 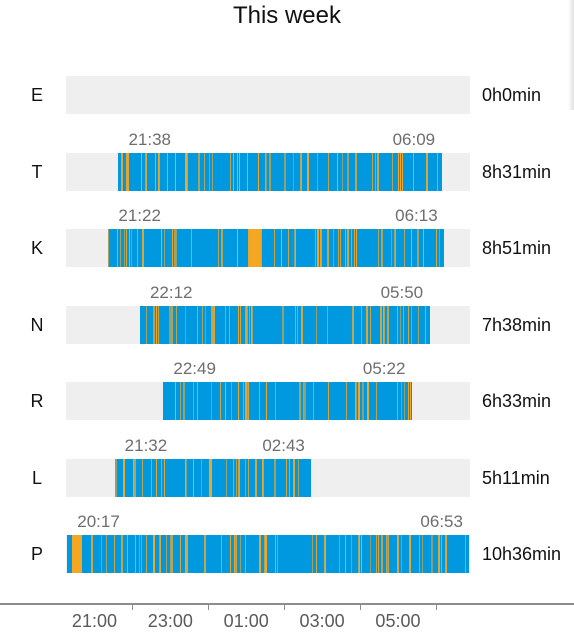 What do you see at coordinates (150, 139) in the screenshot?
I see `start-time-label: 21:38` at bounding box center [150, 139].